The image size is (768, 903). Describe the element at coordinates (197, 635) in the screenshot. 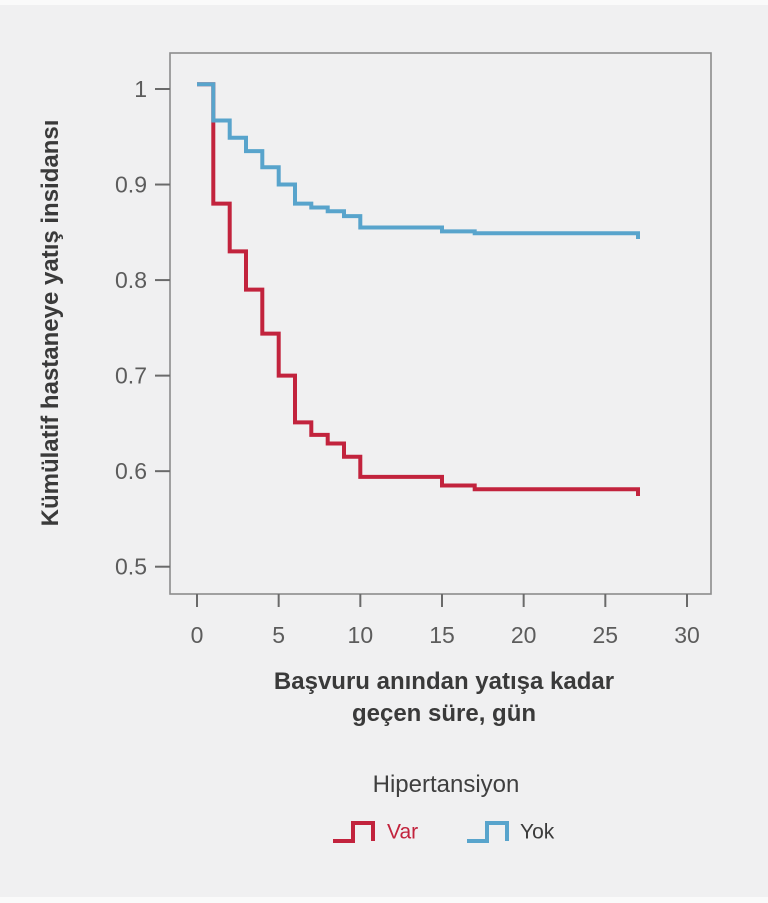

I see `x-tick-label: 0` at that location.